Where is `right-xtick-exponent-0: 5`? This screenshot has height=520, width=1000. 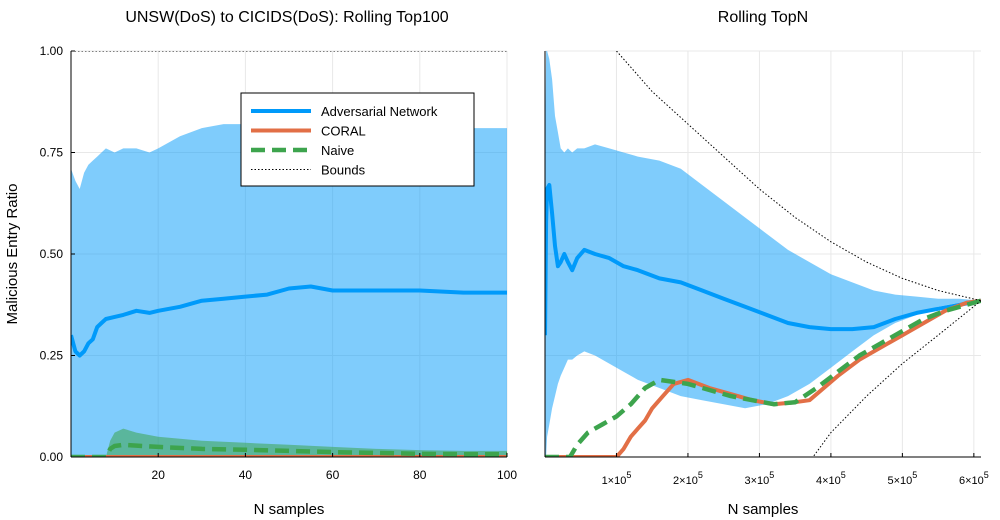 right-xtick-exponent-0: 5 is located at coordinates (628, 475).